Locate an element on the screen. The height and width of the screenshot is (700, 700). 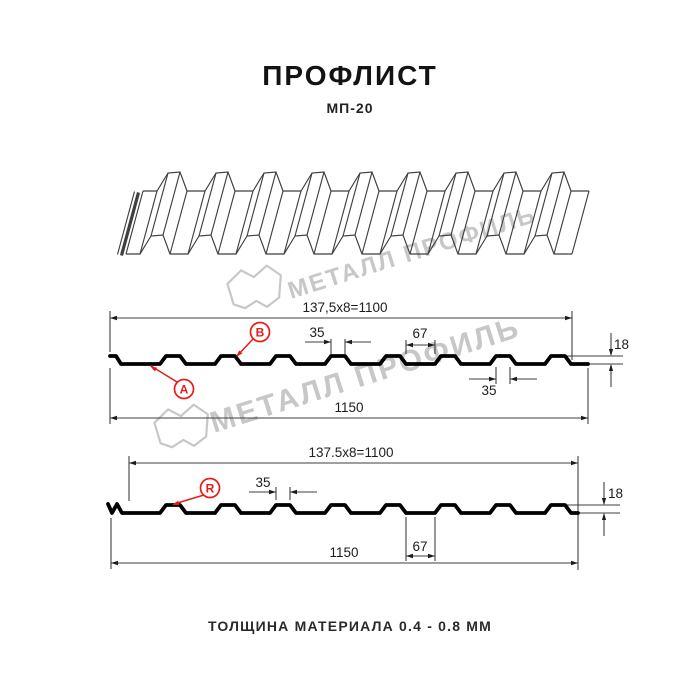
dim-rib-top-right: 35 is located at coordinates (503, 382).